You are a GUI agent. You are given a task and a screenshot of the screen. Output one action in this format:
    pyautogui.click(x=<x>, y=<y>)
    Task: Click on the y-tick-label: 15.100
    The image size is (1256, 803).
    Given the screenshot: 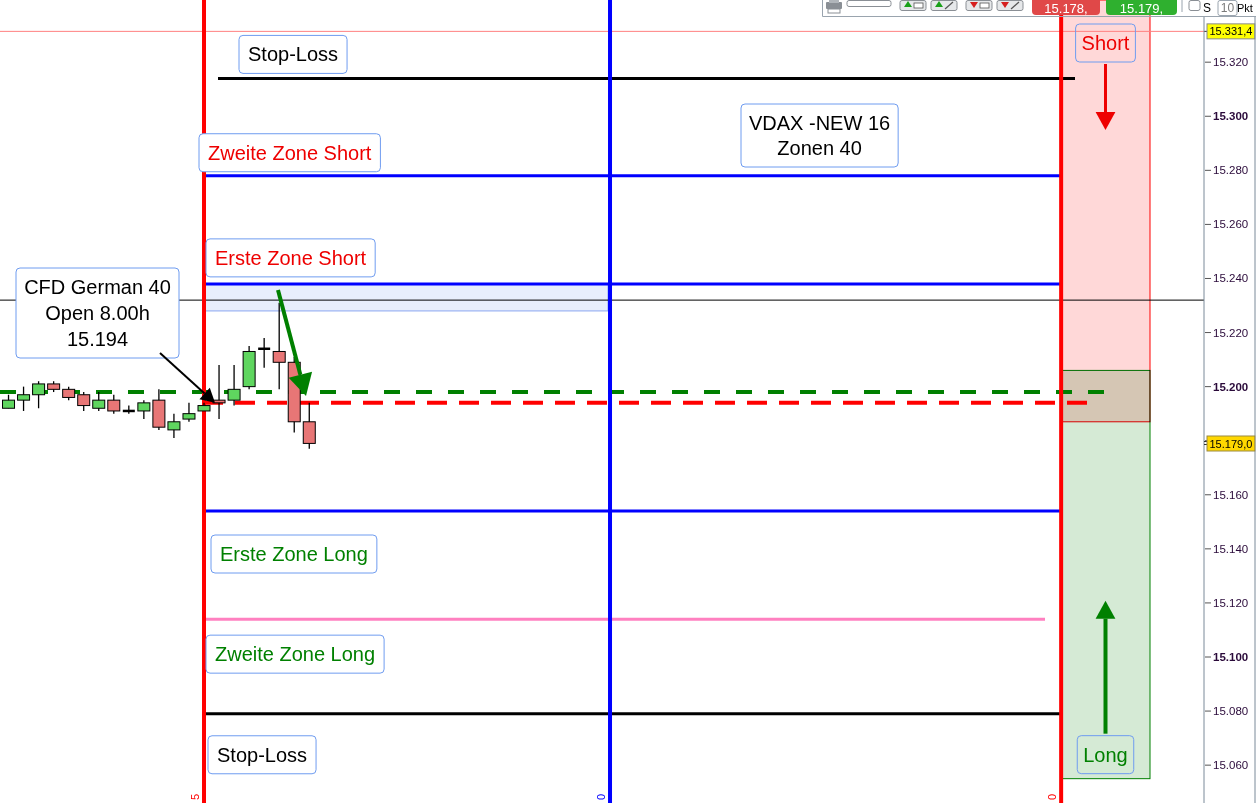 What is the action you would take?
    pyautogui.click(x=1231, y=657)
    